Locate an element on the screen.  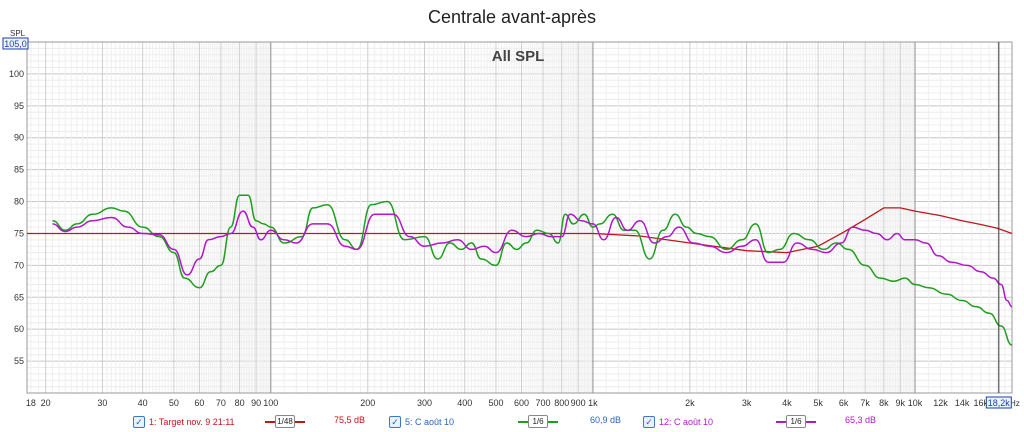
x-tick-label: 80 is located at coordinates (240, 403).